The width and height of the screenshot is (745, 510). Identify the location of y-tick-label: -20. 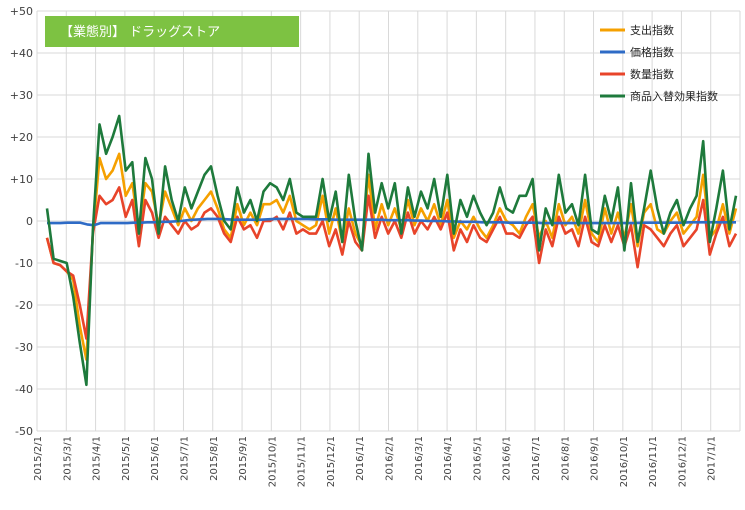
(24, 305).